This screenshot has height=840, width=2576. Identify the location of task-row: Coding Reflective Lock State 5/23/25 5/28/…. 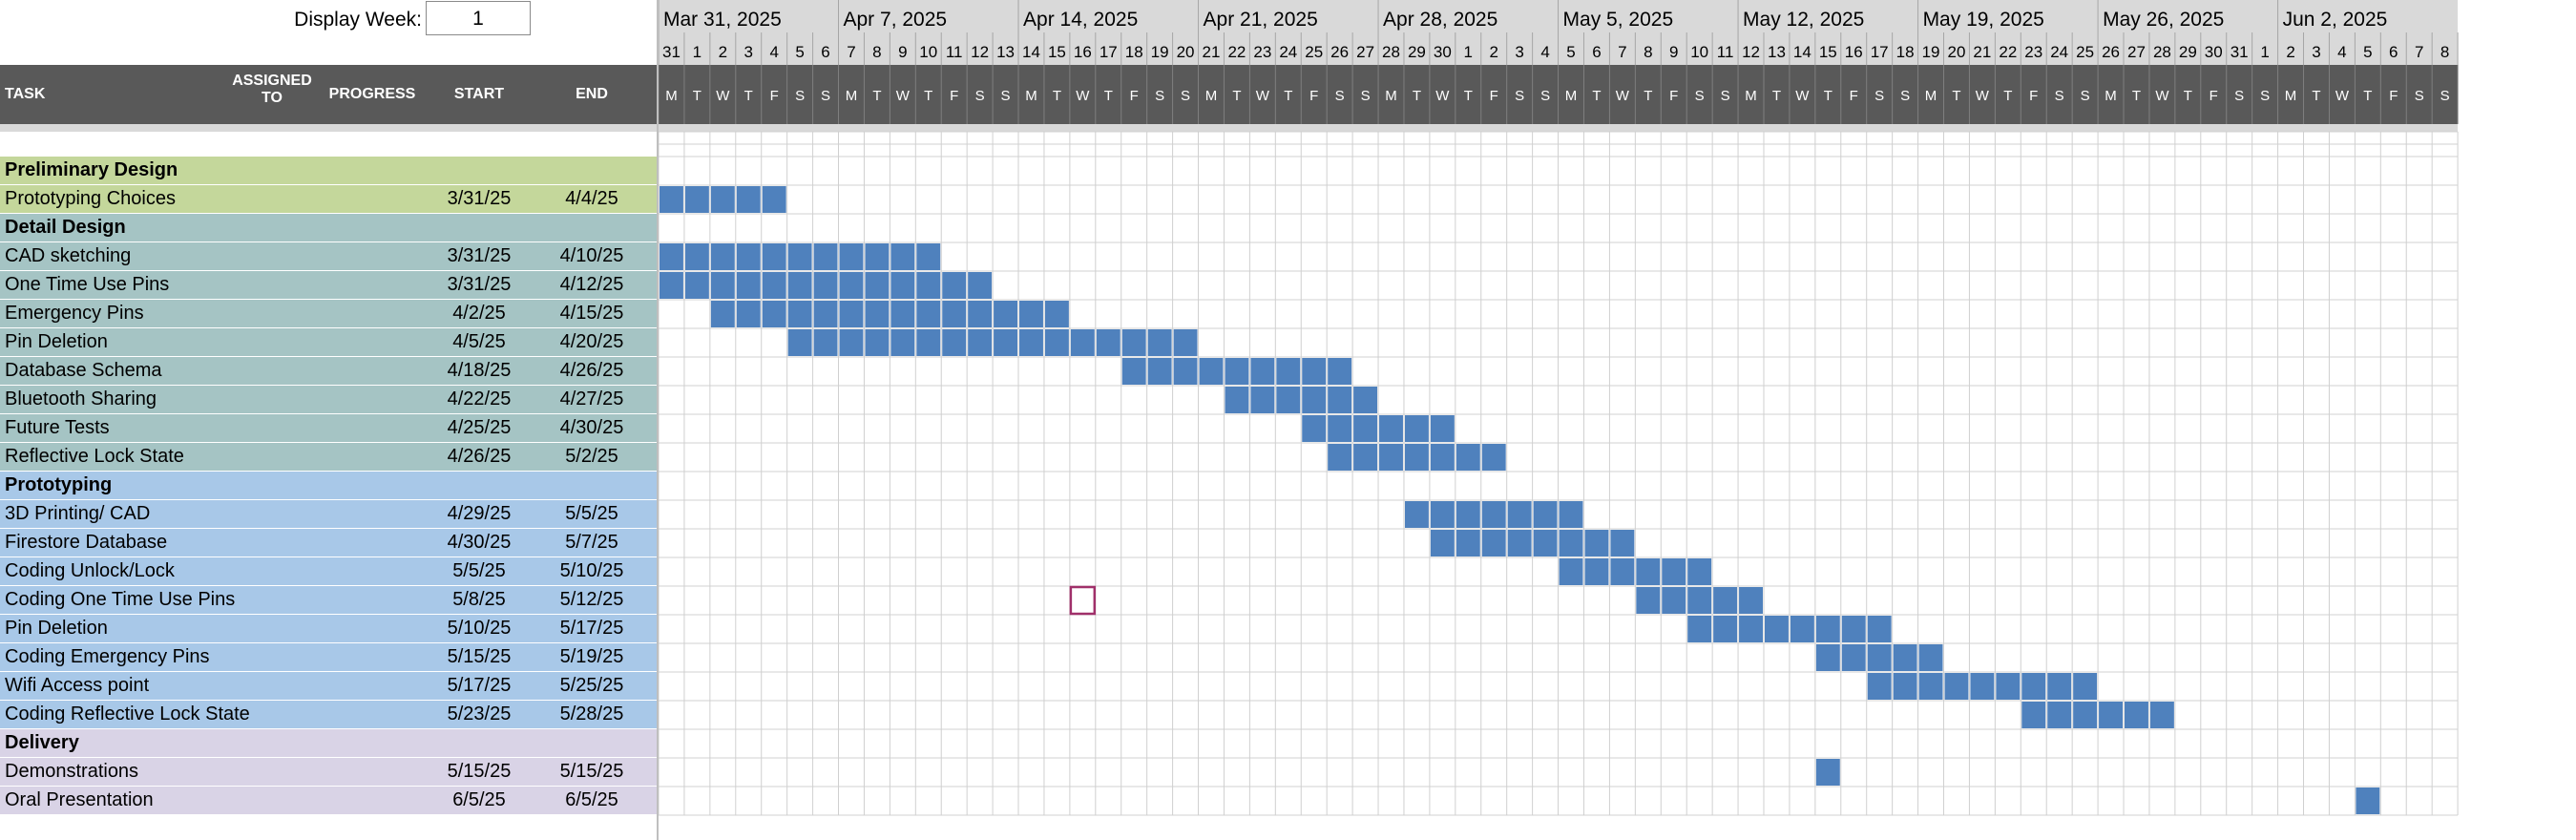
(328, 714).